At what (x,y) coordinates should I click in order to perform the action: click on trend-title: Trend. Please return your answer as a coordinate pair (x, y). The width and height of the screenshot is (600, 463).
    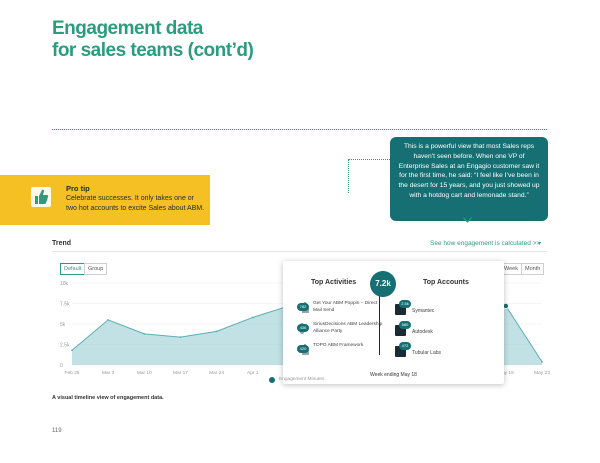
    Looking at the image, I should click on (62, 243).